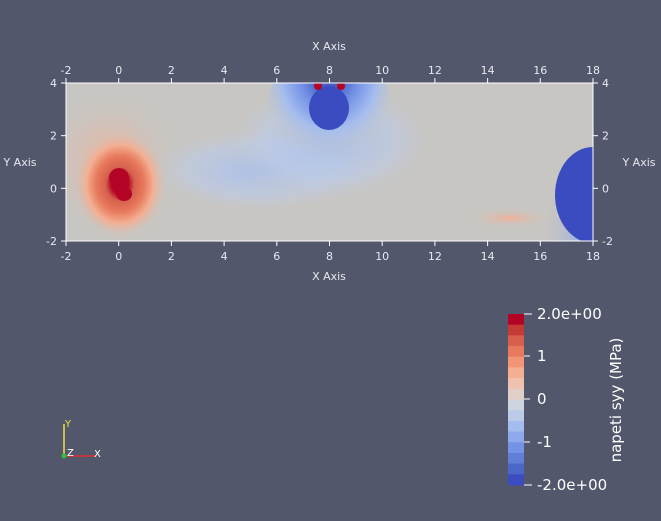  Describe the element at coordinates (638, 162) in the screenshot. I see `y-axis-title-right: Y Axis` at that location.